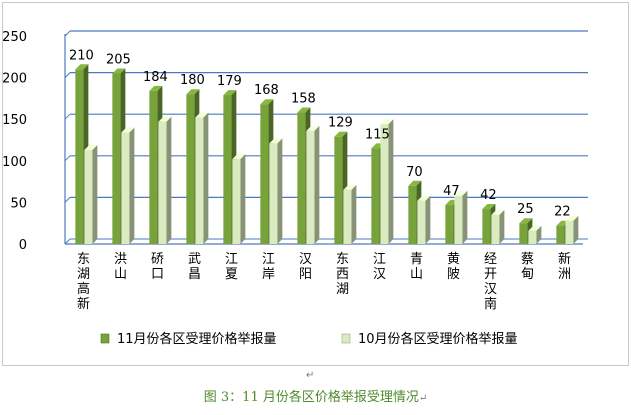  What do you see at coordinates (423, 398) in the screenshot?
I see `caption-return-mark: ↵` at bounding box center [423, 398].